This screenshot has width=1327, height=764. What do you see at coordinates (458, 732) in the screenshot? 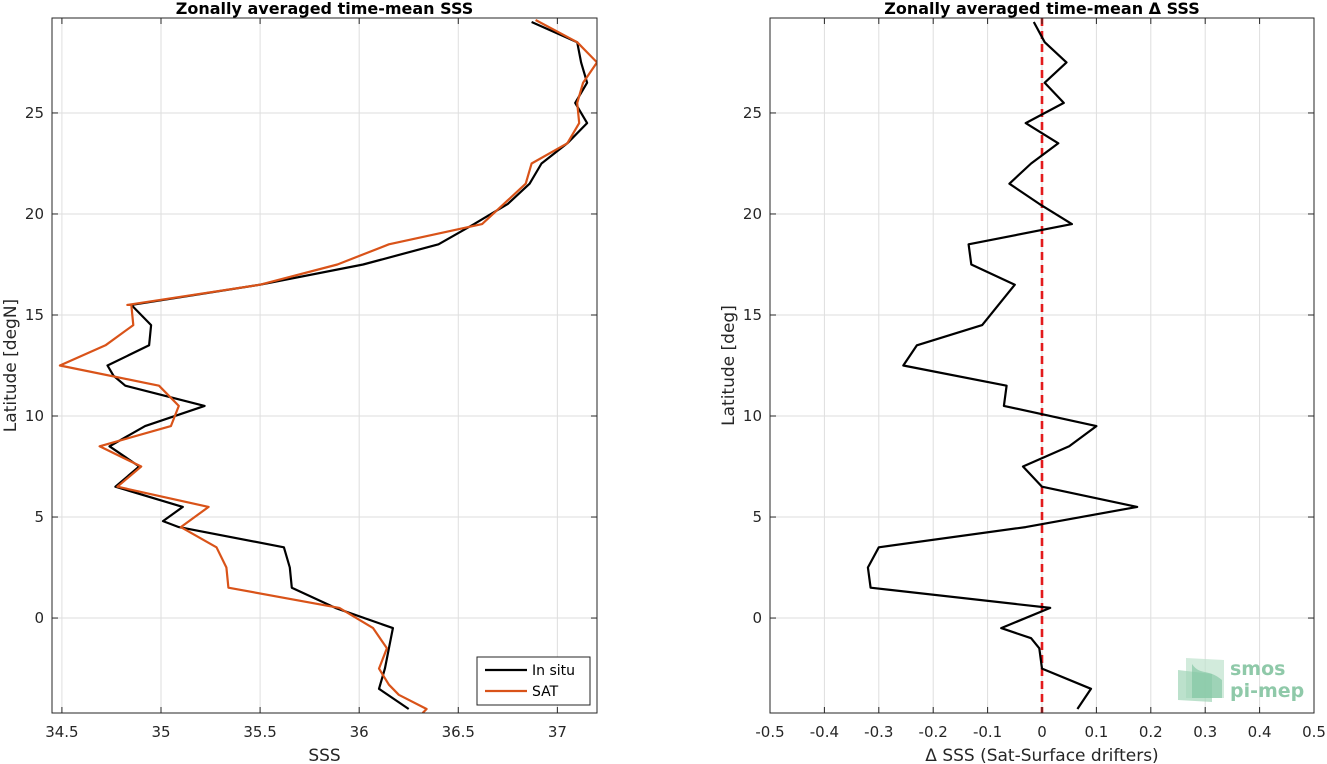
I see `x-tick-label: 36.5` at bounding box center [458, 732].